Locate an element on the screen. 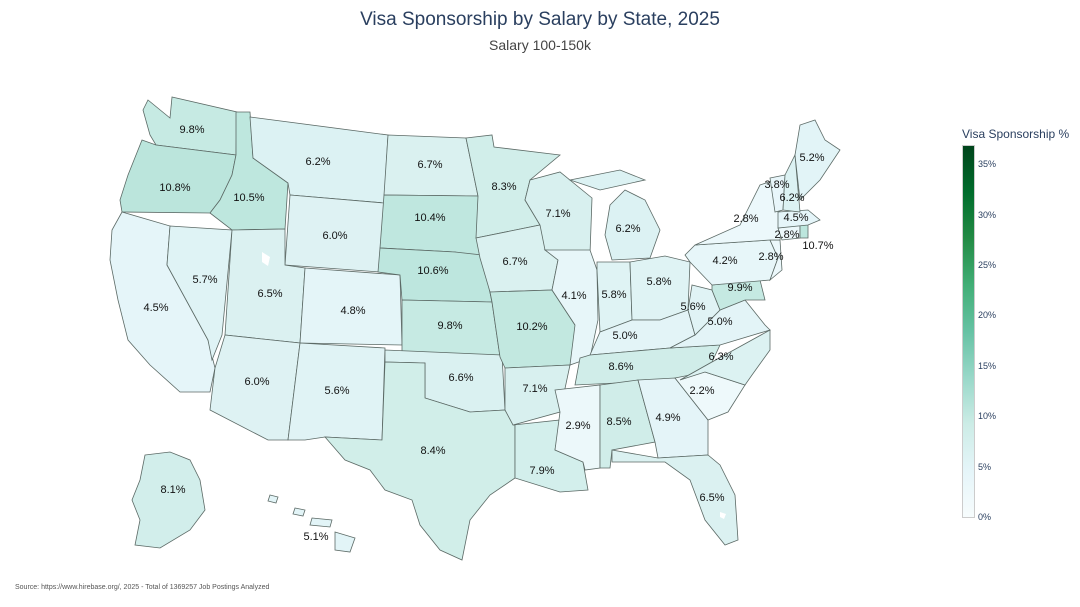  state-label-ga: 4.9% is located at coordinates (667, 418).